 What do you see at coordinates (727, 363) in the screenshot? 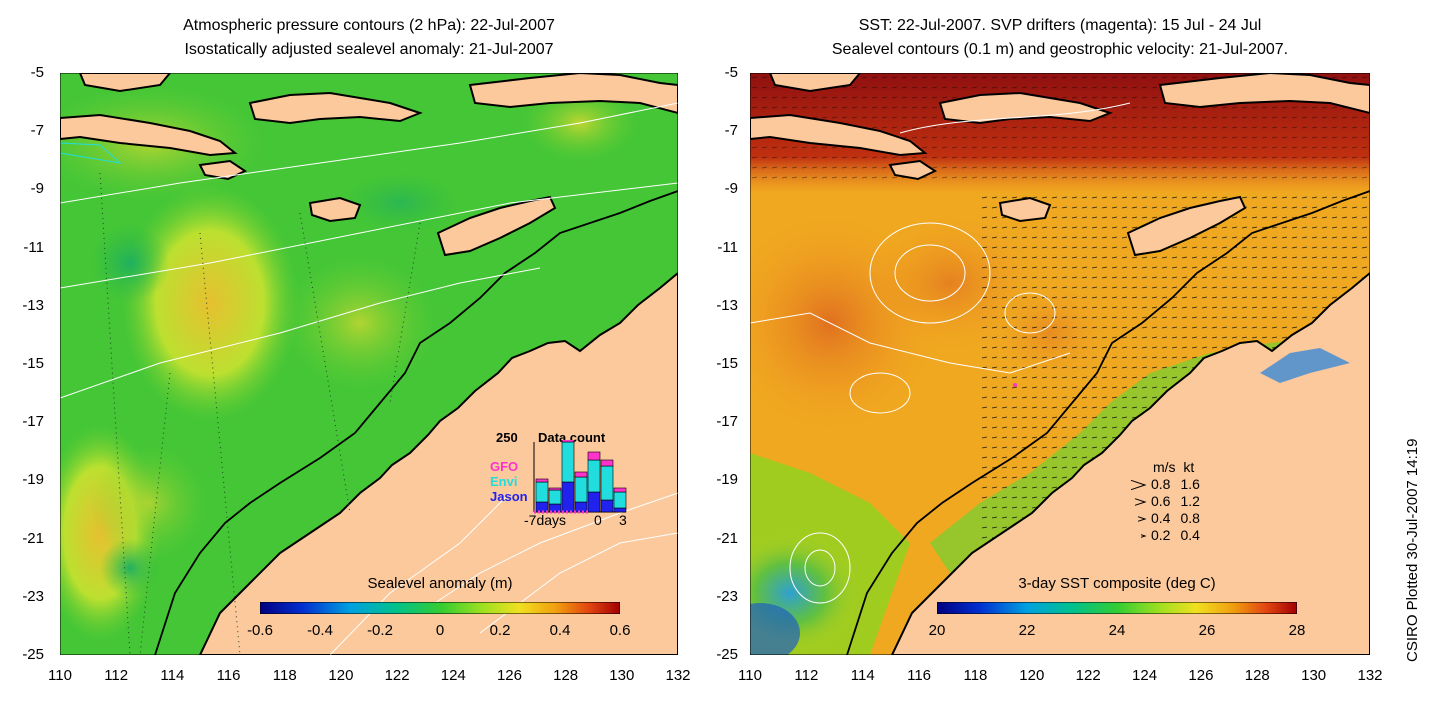
I see `right-y-tick-label: -15` at bounding box center [727, 363].